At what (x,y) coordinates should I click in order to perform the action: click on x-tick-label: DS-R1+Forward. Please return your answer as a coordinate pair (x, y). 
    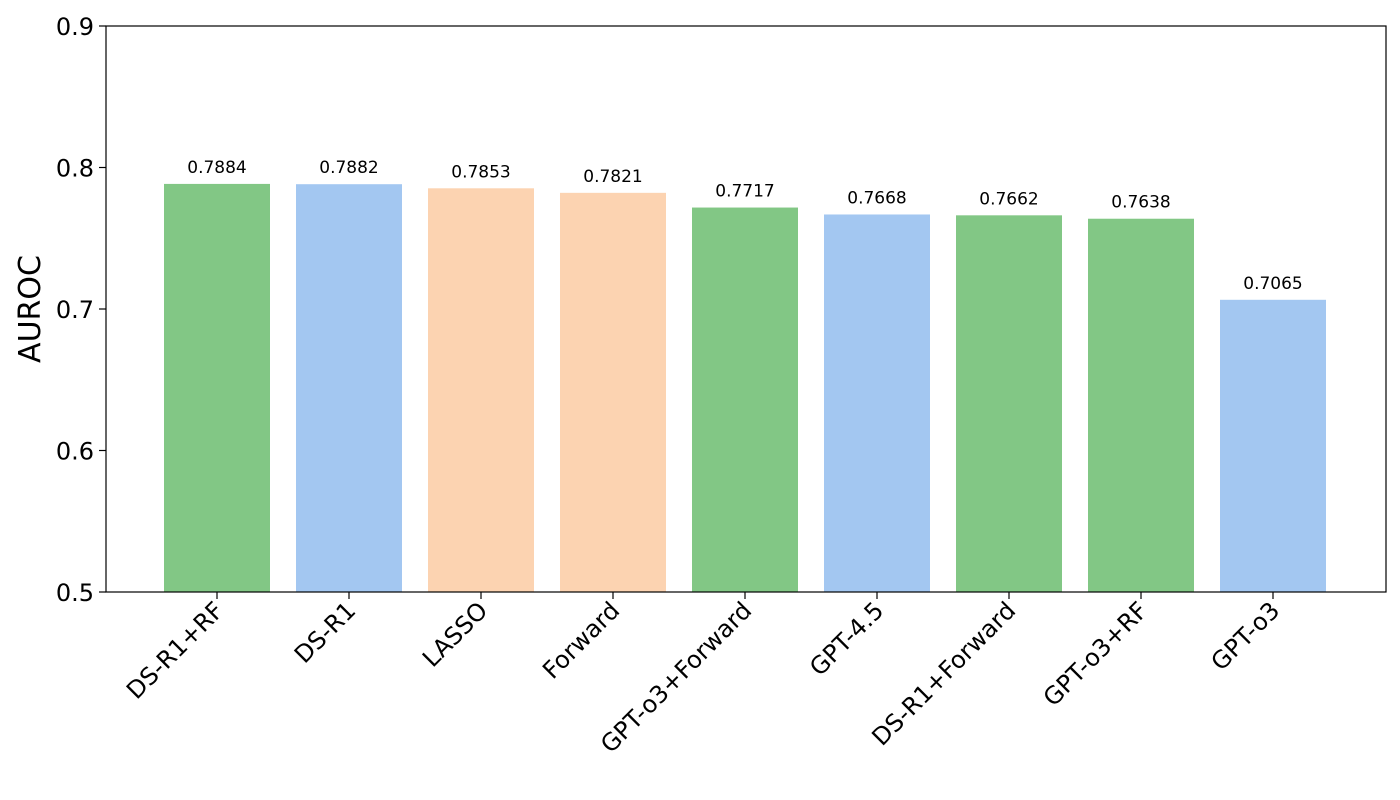
    Looking at the image, I should click on (943, 673).